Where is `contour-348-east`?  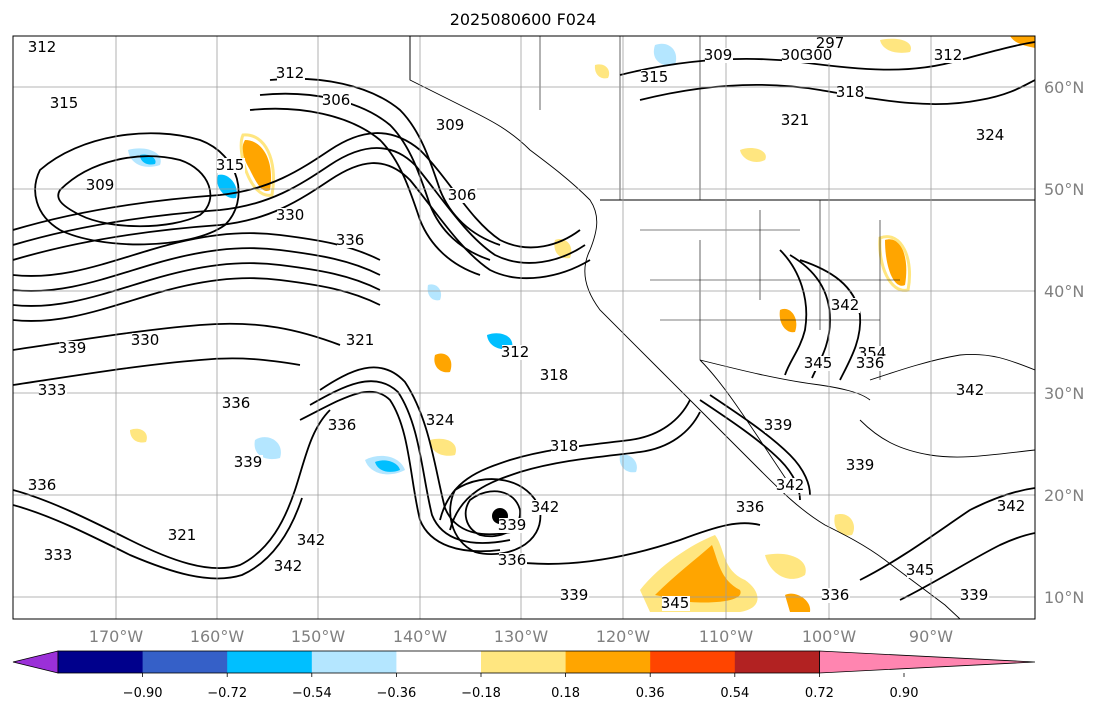
contour-348-east is located at coordinates (830, 320).